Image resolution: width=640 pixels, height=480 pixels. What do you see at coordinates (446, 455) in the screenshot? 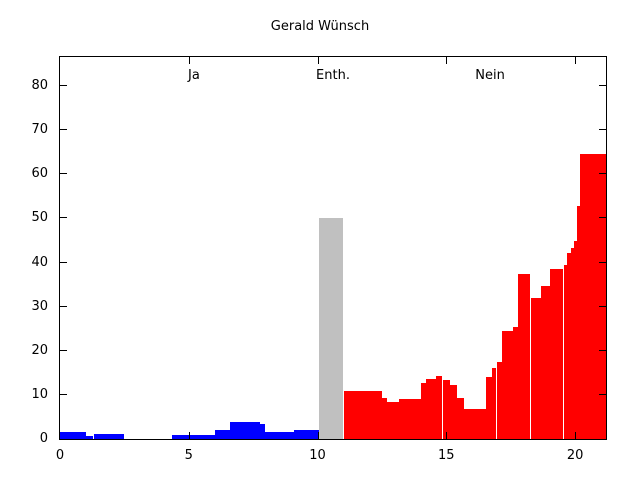
I see `x-tick-label: 15` at bounding box center [446, 455].